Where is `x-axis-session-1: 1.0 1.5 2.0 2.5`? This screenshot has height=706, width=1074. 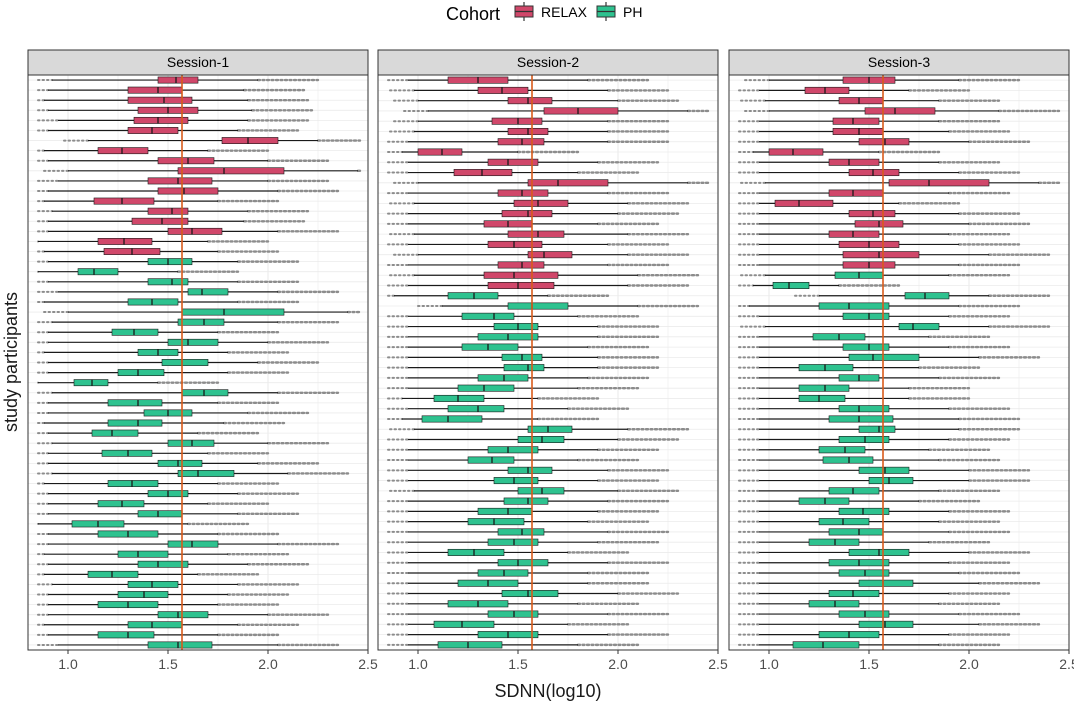 x-axis-session-1: 1.0 1.5 2.0 2.5 is located at coordinates (218, 661).